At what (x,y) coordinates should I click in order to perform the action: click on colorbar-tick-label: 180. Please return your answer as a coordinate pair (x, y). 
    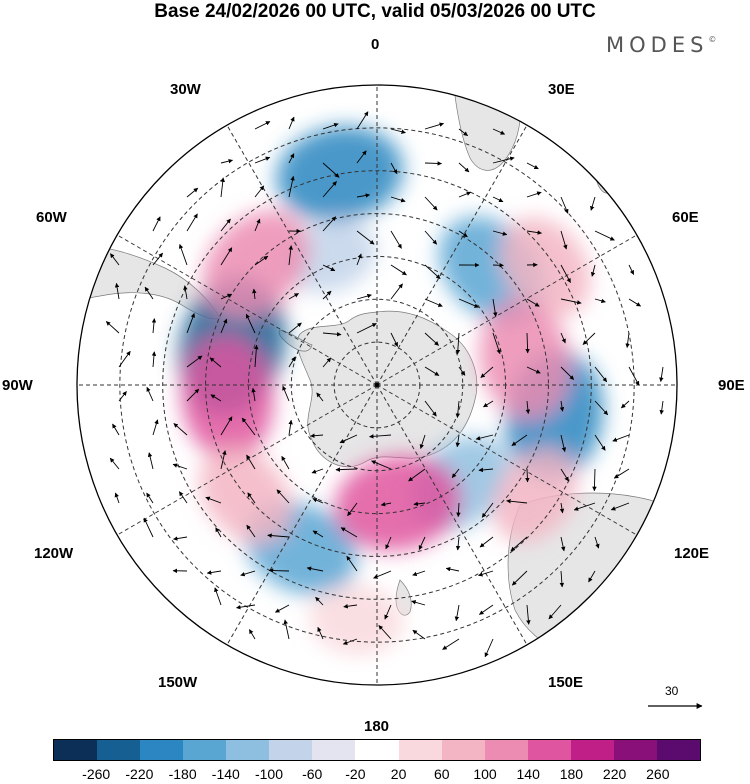
    Looking at the image, I should click on (571, 774).